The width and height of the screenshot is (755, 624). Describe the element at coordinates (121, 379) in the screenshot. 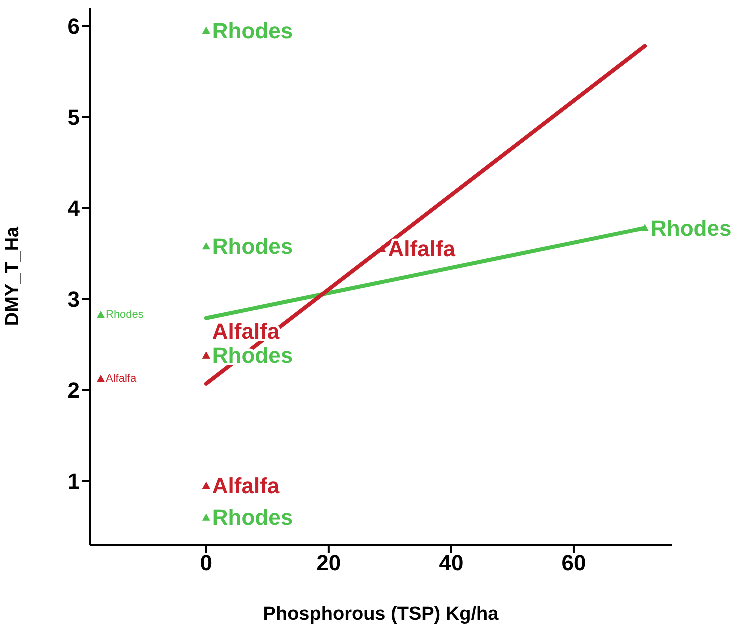

I see `legend-label: Alfalfa` at that location.